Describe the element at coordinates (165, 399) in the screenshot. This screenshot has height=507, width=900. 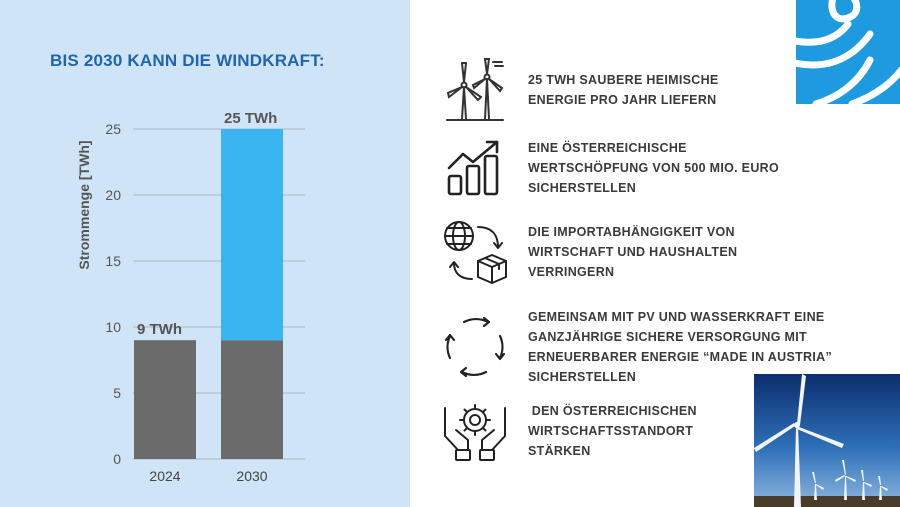
I see `bar-2024-bestand` at that location.